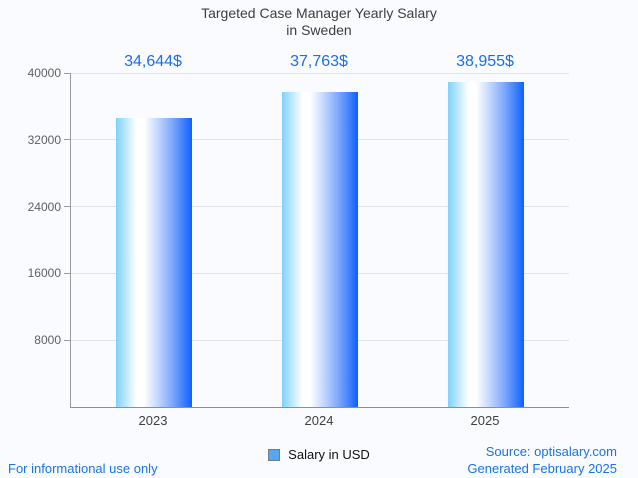 This screenshot has width=638, height=478. What do you see at coordinates (153, 420) in the screenshot?
I see `x-axis-label-2023: 2023` at bounding box center [153, 420].